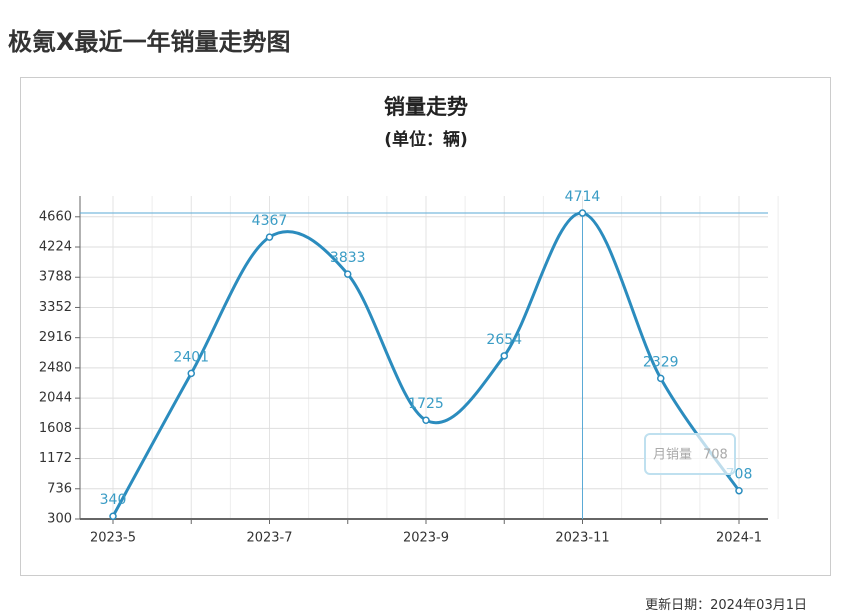  I want to click on y-tick-label: 2916, so click(55, 337).